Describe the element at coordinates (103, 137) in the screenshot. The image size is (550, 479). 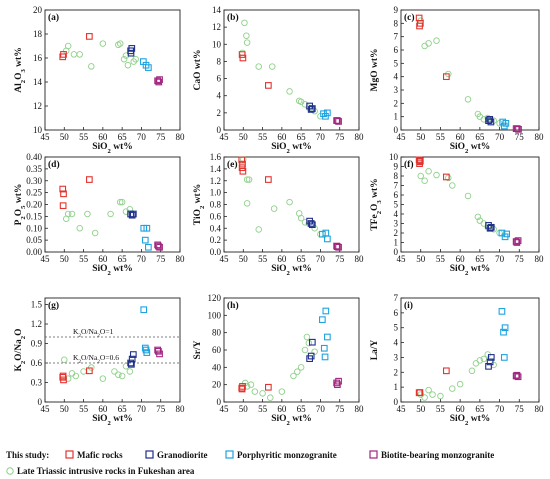
I see `panel-a-xtick-label: 60` at that location.